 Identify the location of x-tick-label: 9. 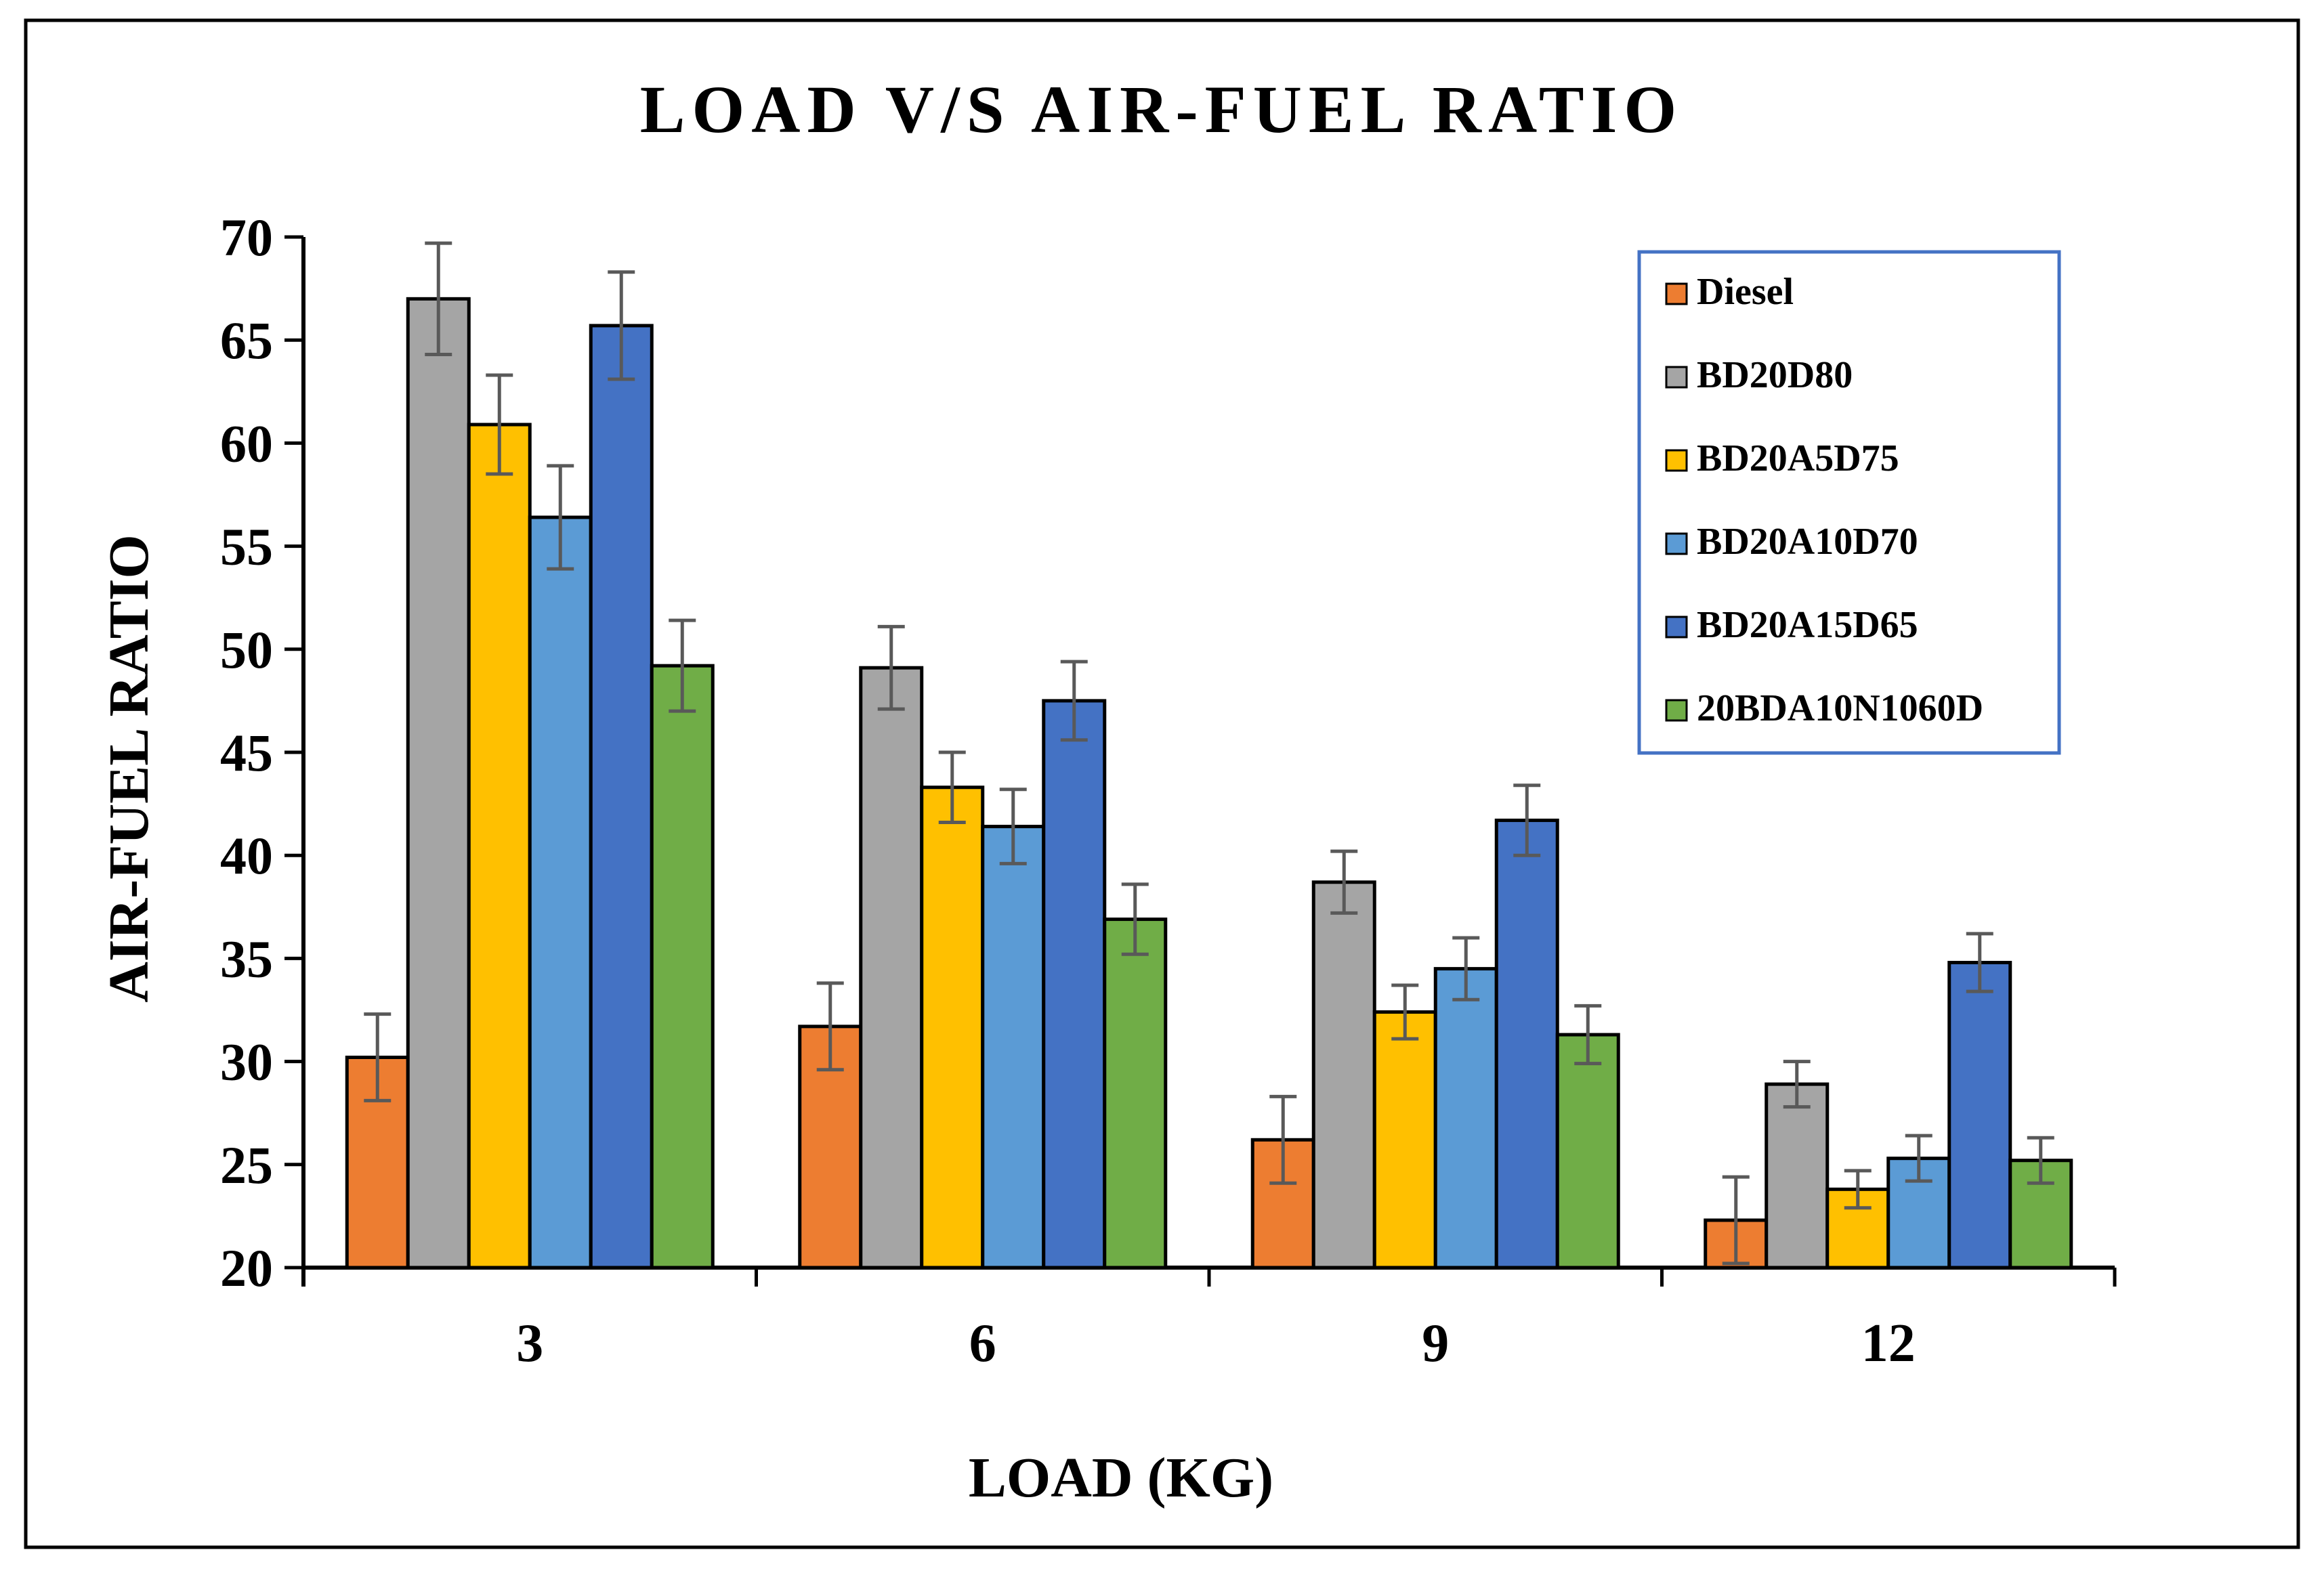
(1435, 1343).